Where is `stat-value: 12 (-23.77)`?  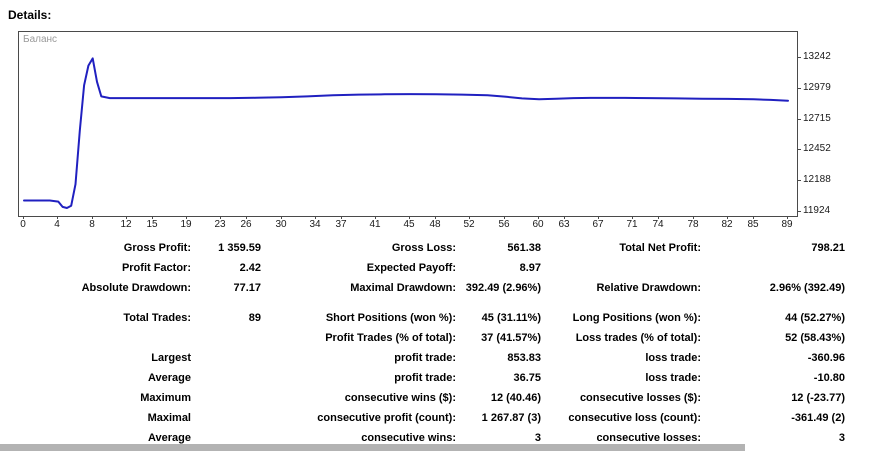
stat-value: 12 (-23.77) is located at coordinates (818, 398).